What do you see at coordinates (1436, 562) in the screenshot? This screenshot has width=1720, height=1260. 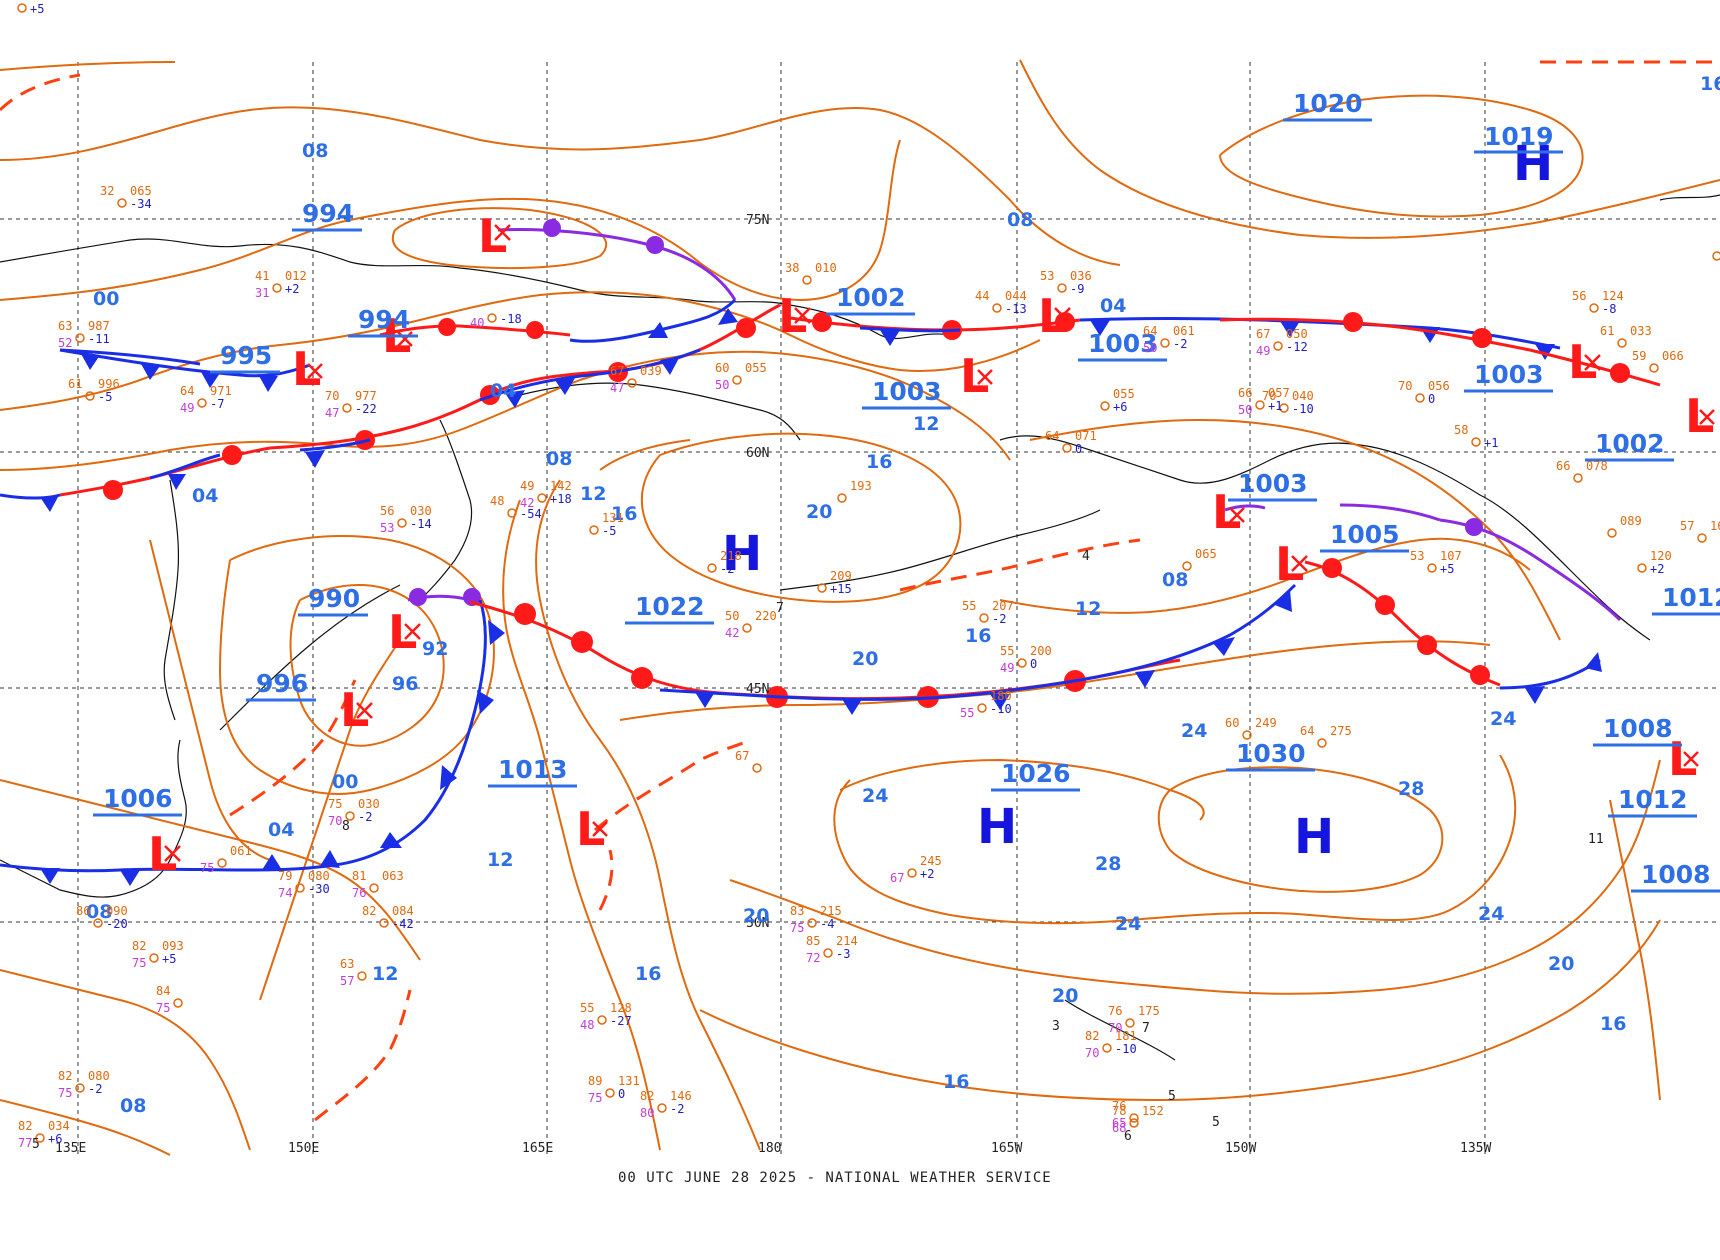 I see `station-plot: 53 107+5` at bounding box center [1436, 562].